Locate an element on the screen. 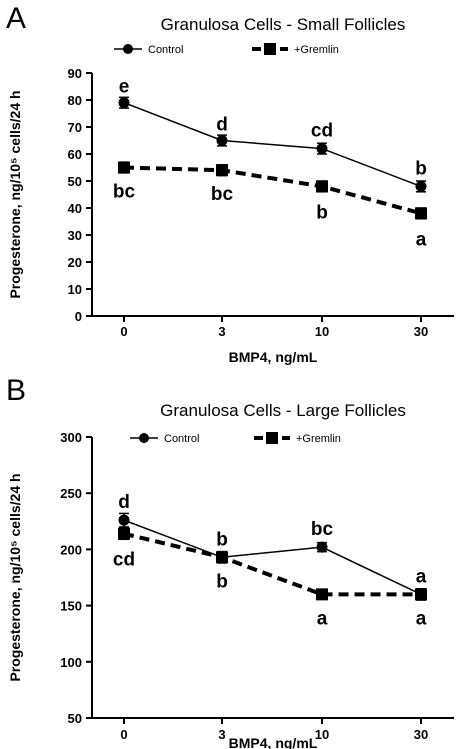  y-tick-label: 80 is located at coordinates (75, 100).